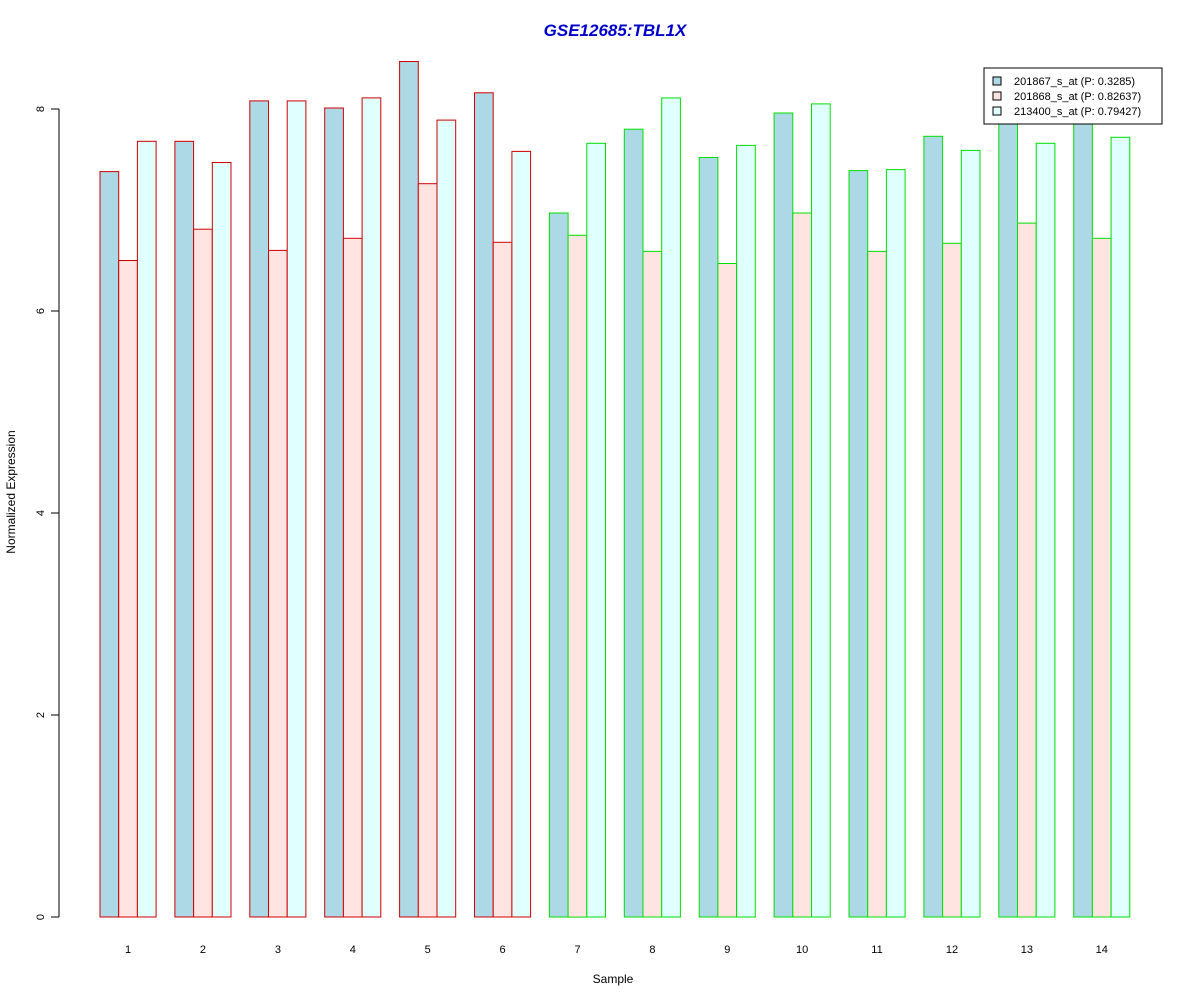  Describe the element at coordinates (41, 513) in the screenshot. I see `y-tick-label: 4` at that location.